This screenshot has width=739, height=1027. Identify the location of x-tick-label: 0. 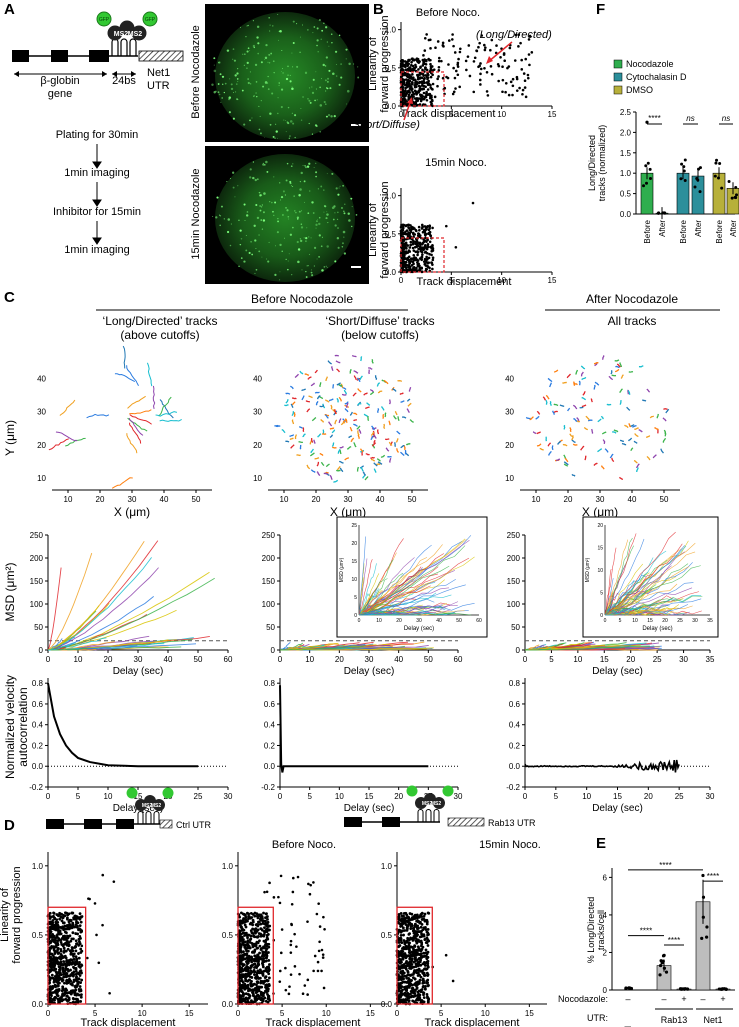
(48, 796).